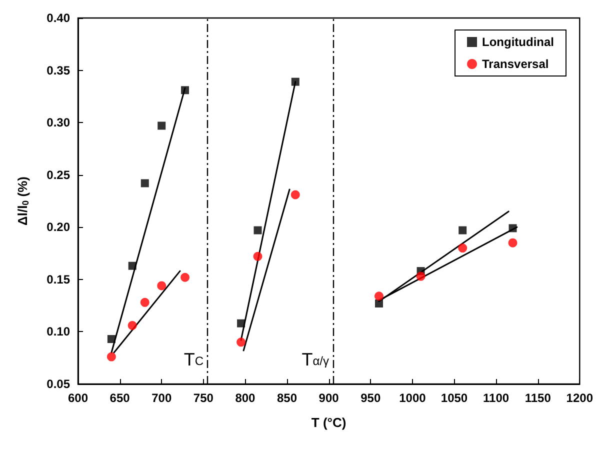  Describe the element at coordinates (328, 422) in the screenshot. I see `x-axis-title: T (°C)` at that location.